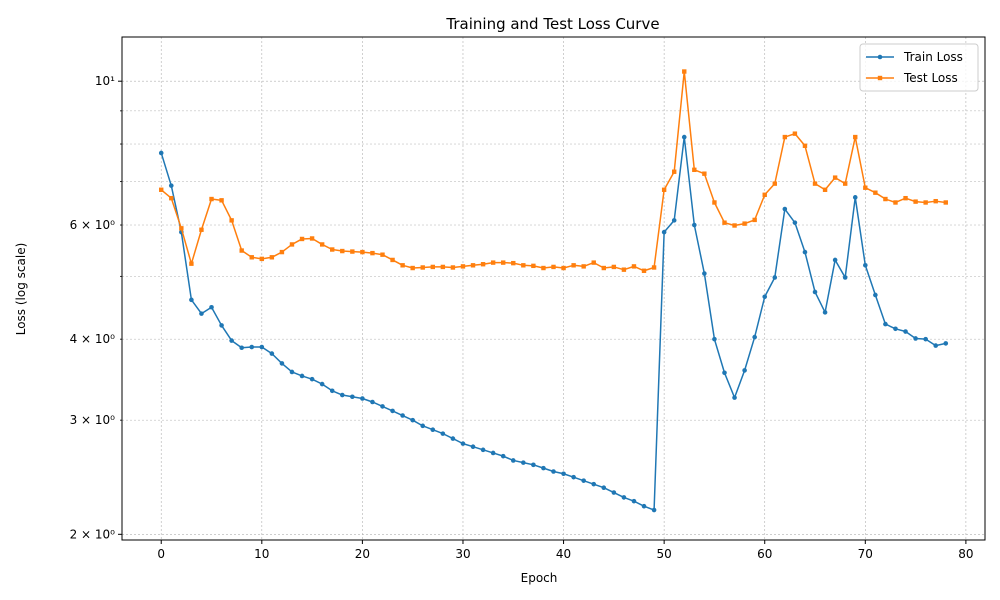 The height and width of the screenshot is (600, 1000). Describe the element at coordinates (664, 554) in the screenshot. I see `x-tick-label: 50` at that location.